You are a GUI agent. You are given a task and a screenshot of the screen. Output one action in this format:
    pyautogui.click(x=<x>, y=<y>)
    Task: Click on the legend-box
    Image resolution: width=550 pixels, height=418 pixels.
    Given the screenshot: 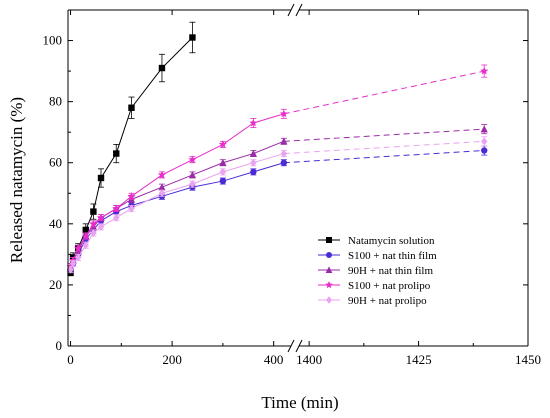 What is the action you would take?
    pyautogui.click(x=387, y=273)
    